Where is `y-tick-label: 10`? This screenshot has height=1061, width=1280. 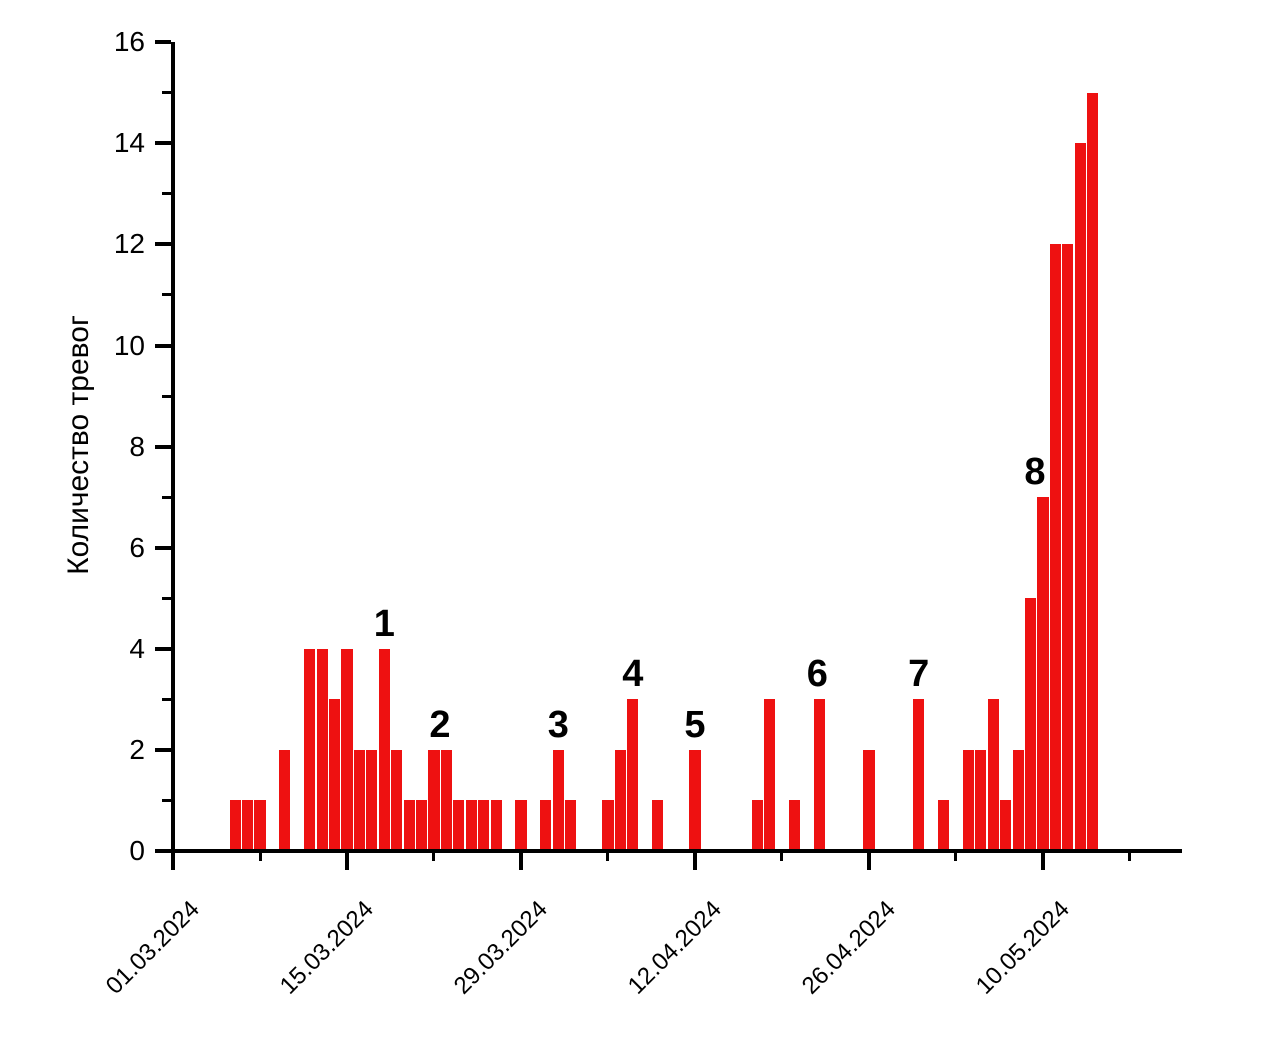 y-tick-label: 10 is located at coordinates (129, 345).